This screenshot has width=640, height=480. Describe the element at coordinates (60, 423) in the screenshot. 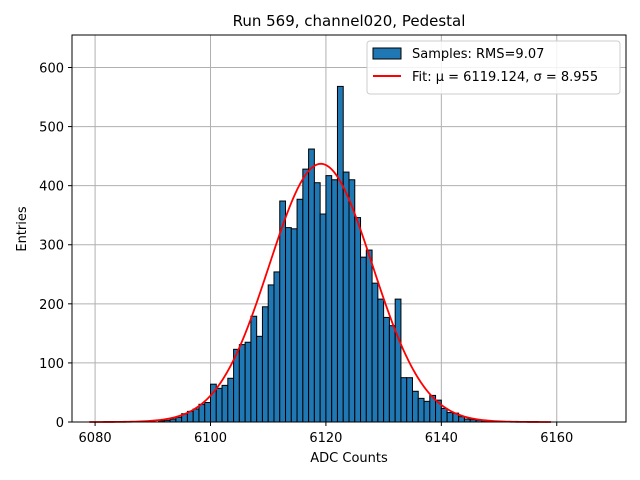

I see `y-tick-label: 0` at that location.